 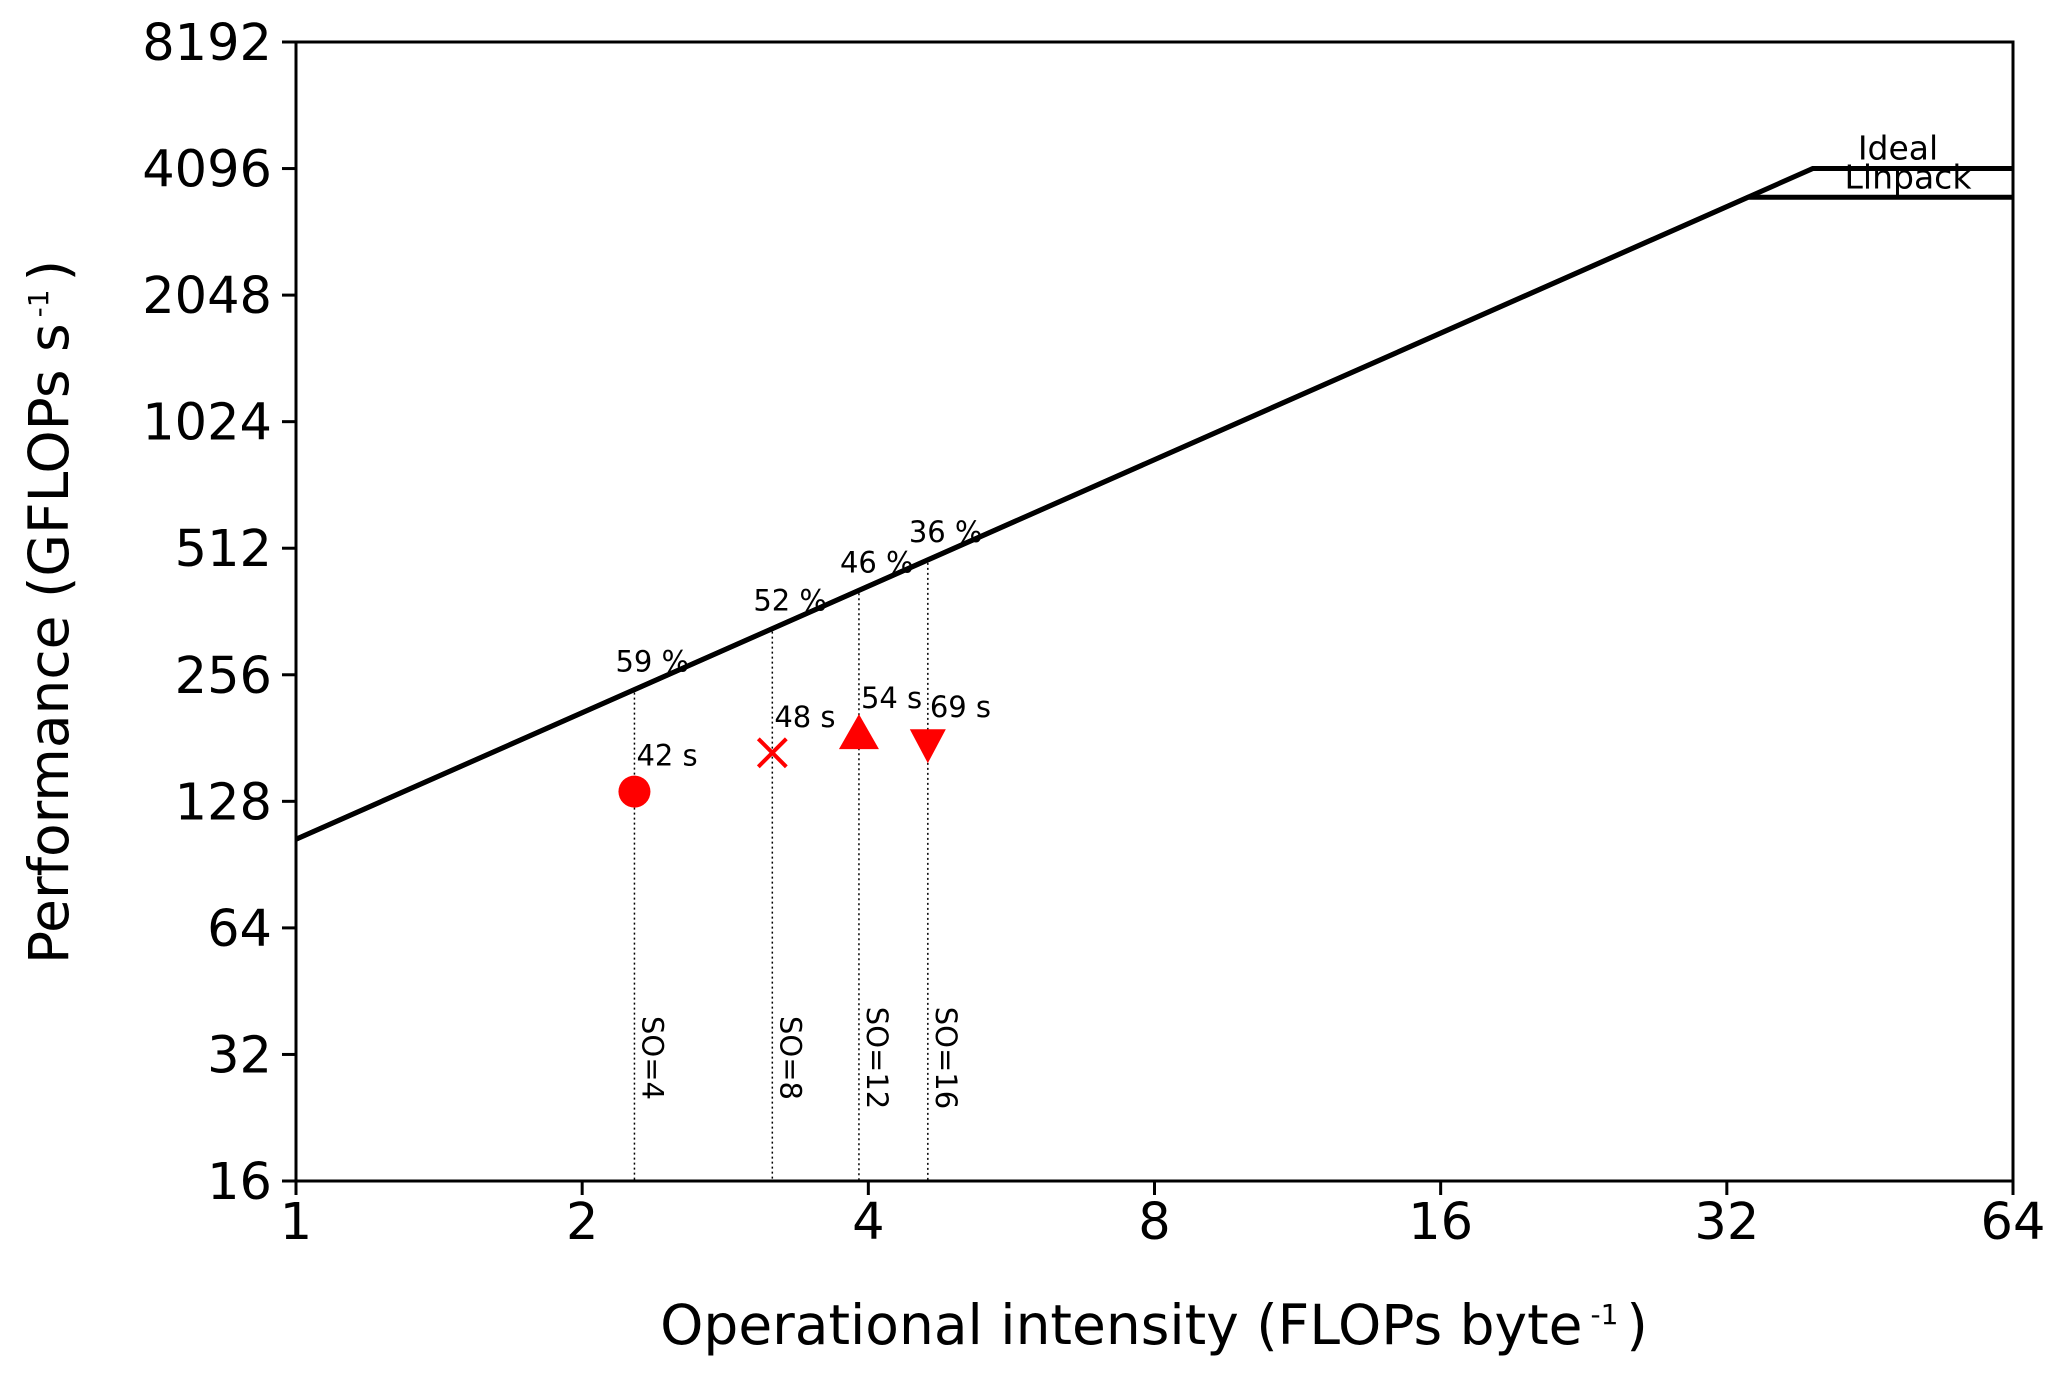 What do you see at coordinates (772, 753) in the screenshot?
I see `point-x` at bounding box center [772, 753].